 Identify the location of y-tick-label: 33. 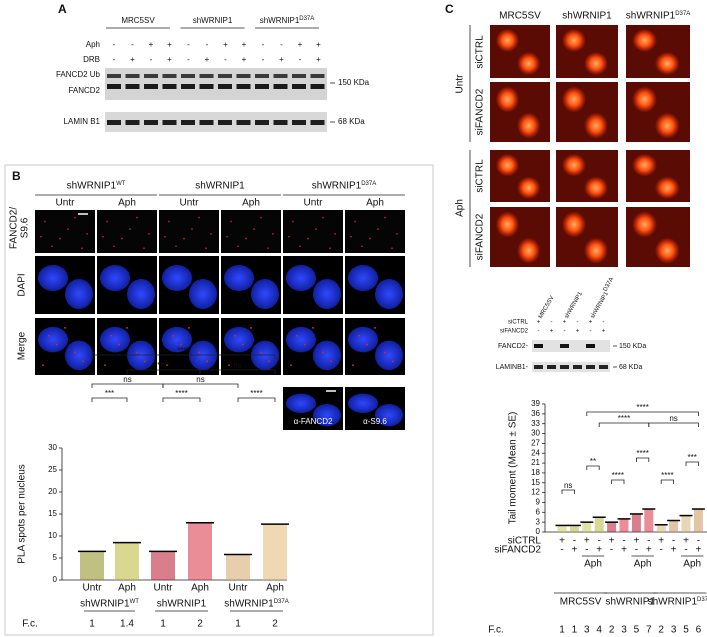
(535, 423).